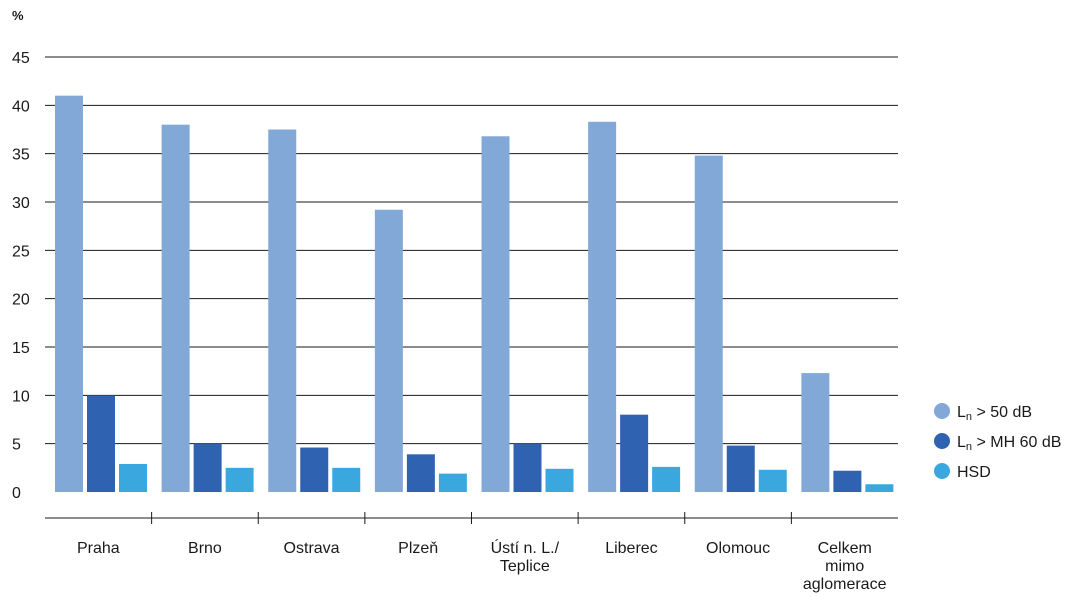 Image resolution: width=1080 pixels, height=597 pixels. Describe the element at coordinates (21, 106) in the screenshot. I see `y-tick-label: 40` at that location.